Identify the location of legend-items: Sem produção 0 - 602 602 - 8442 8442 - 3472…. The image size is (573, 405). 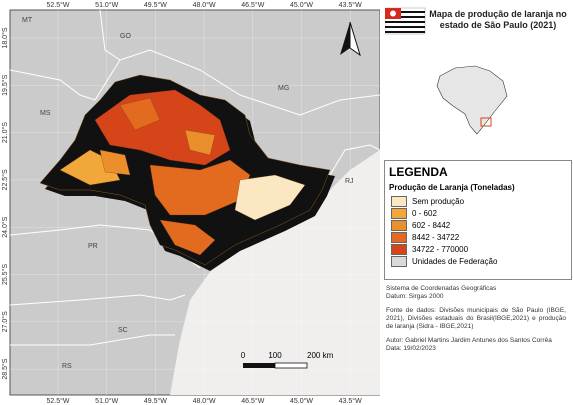
(478, 231).